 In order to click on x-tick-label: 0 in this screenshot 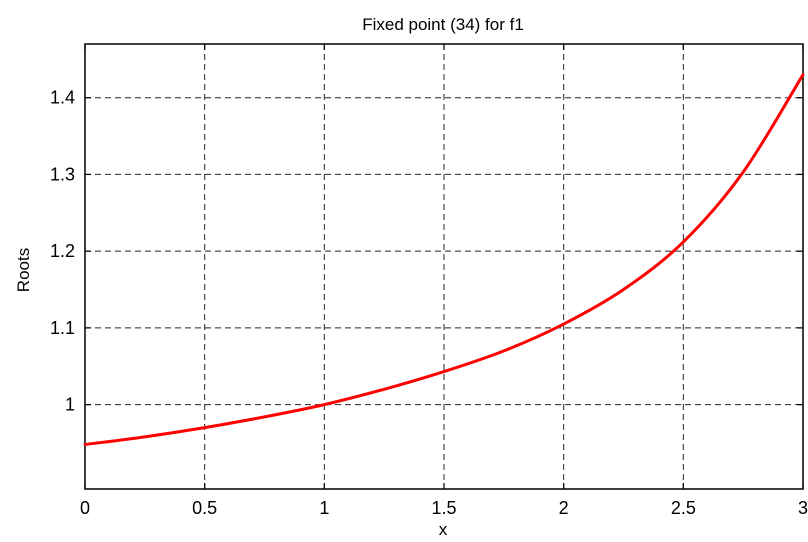, I will do `click(85, 508)`.